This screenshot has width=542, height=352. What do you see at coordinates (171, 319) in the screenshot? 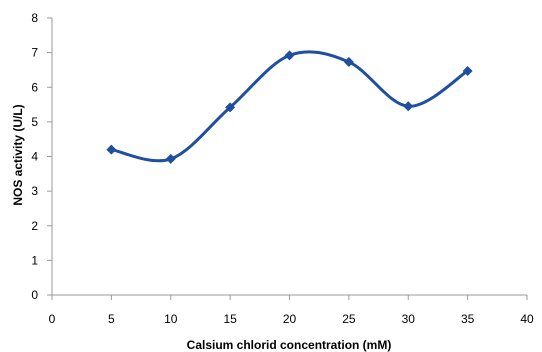
I see `x-tick-label: 10` at bounding box center [171, 319].